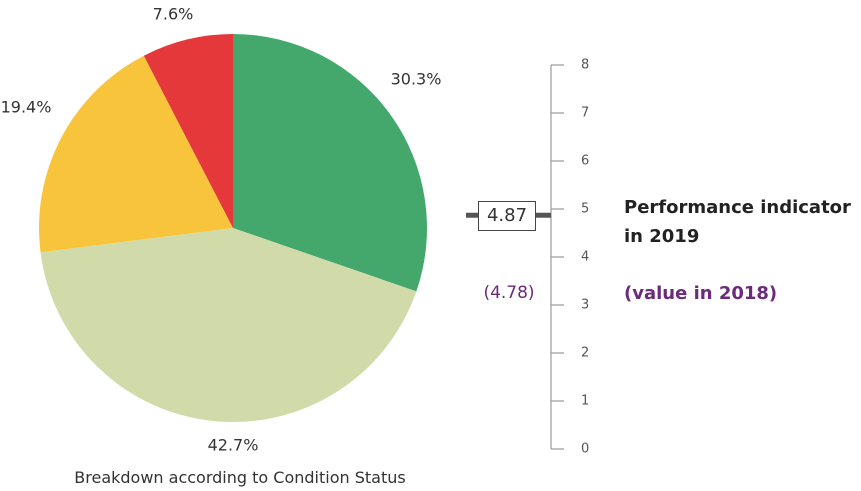  What do you see at coordinates (509, 293) in the screenshot?
I see `previous-value-label: (4.78)` at bounding box center [509, 293].